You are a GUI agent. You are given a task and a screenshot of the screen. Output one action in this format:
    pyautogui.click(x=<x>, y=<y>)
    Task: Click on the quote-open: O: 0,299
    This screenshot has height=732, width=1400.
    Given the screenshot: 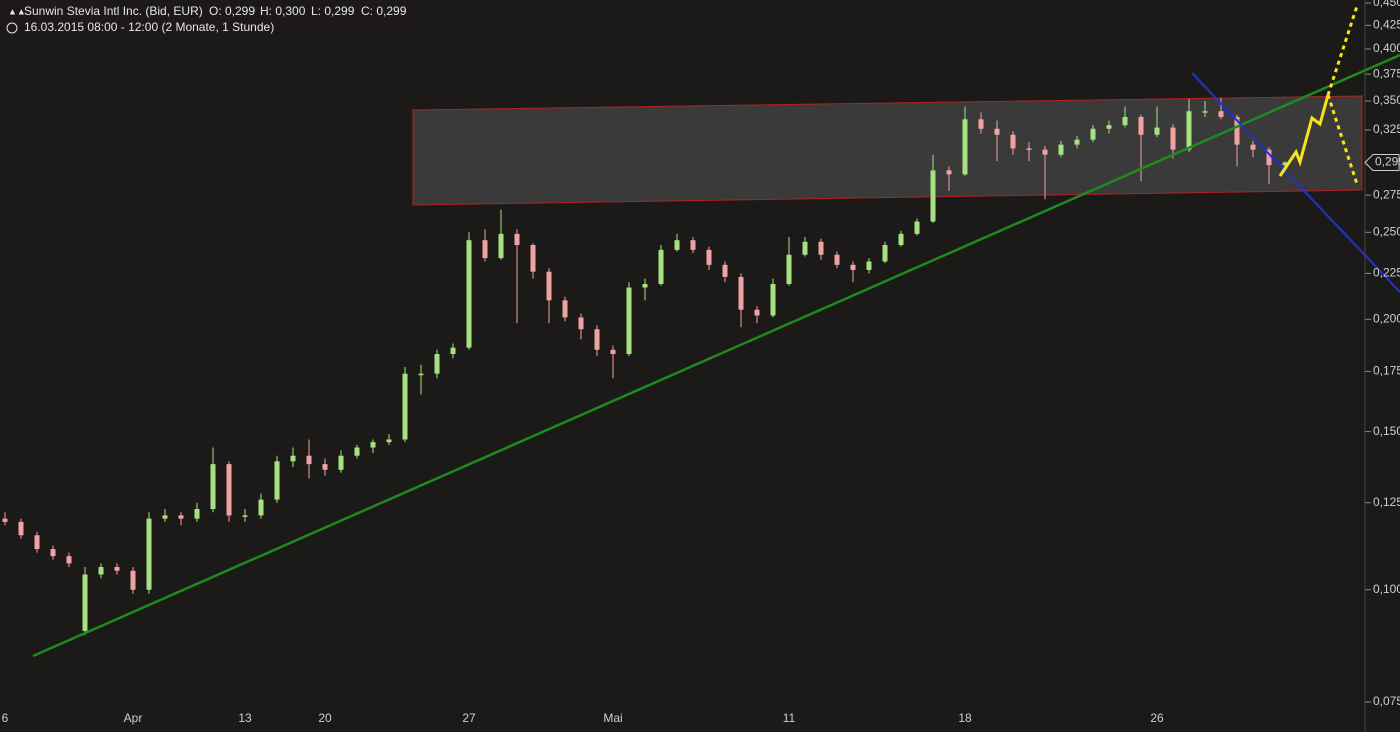 What is the action you would take?
    pyautogui.click(x=232, y=11)
    